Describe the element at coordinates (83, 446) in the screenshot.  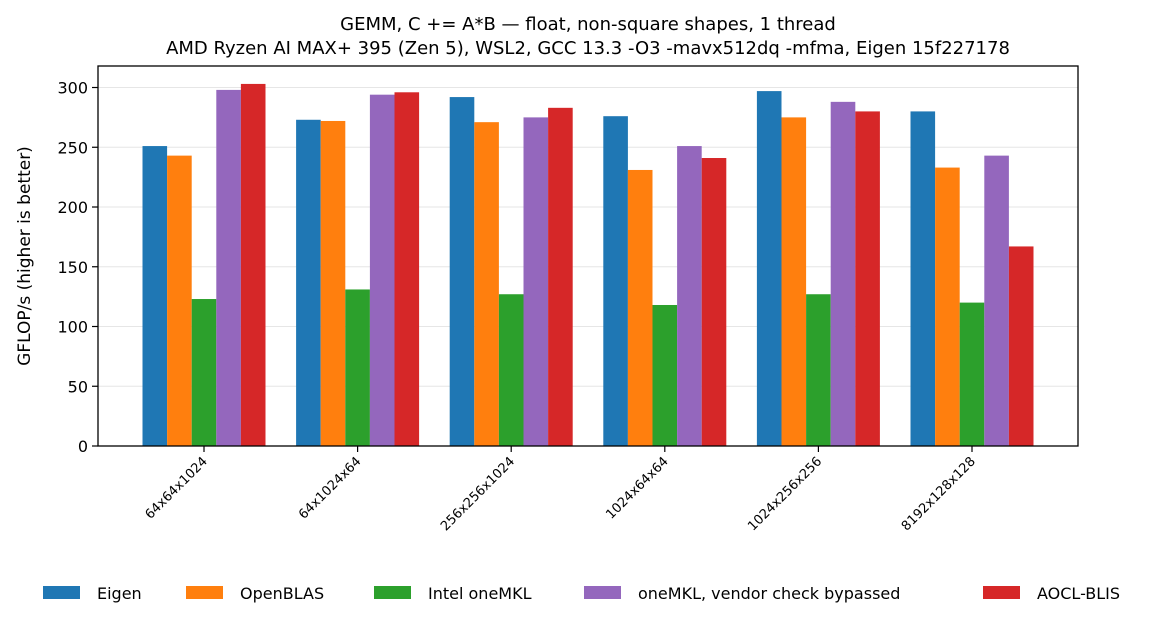
I see `y-tick-label-0: 0` at that location.